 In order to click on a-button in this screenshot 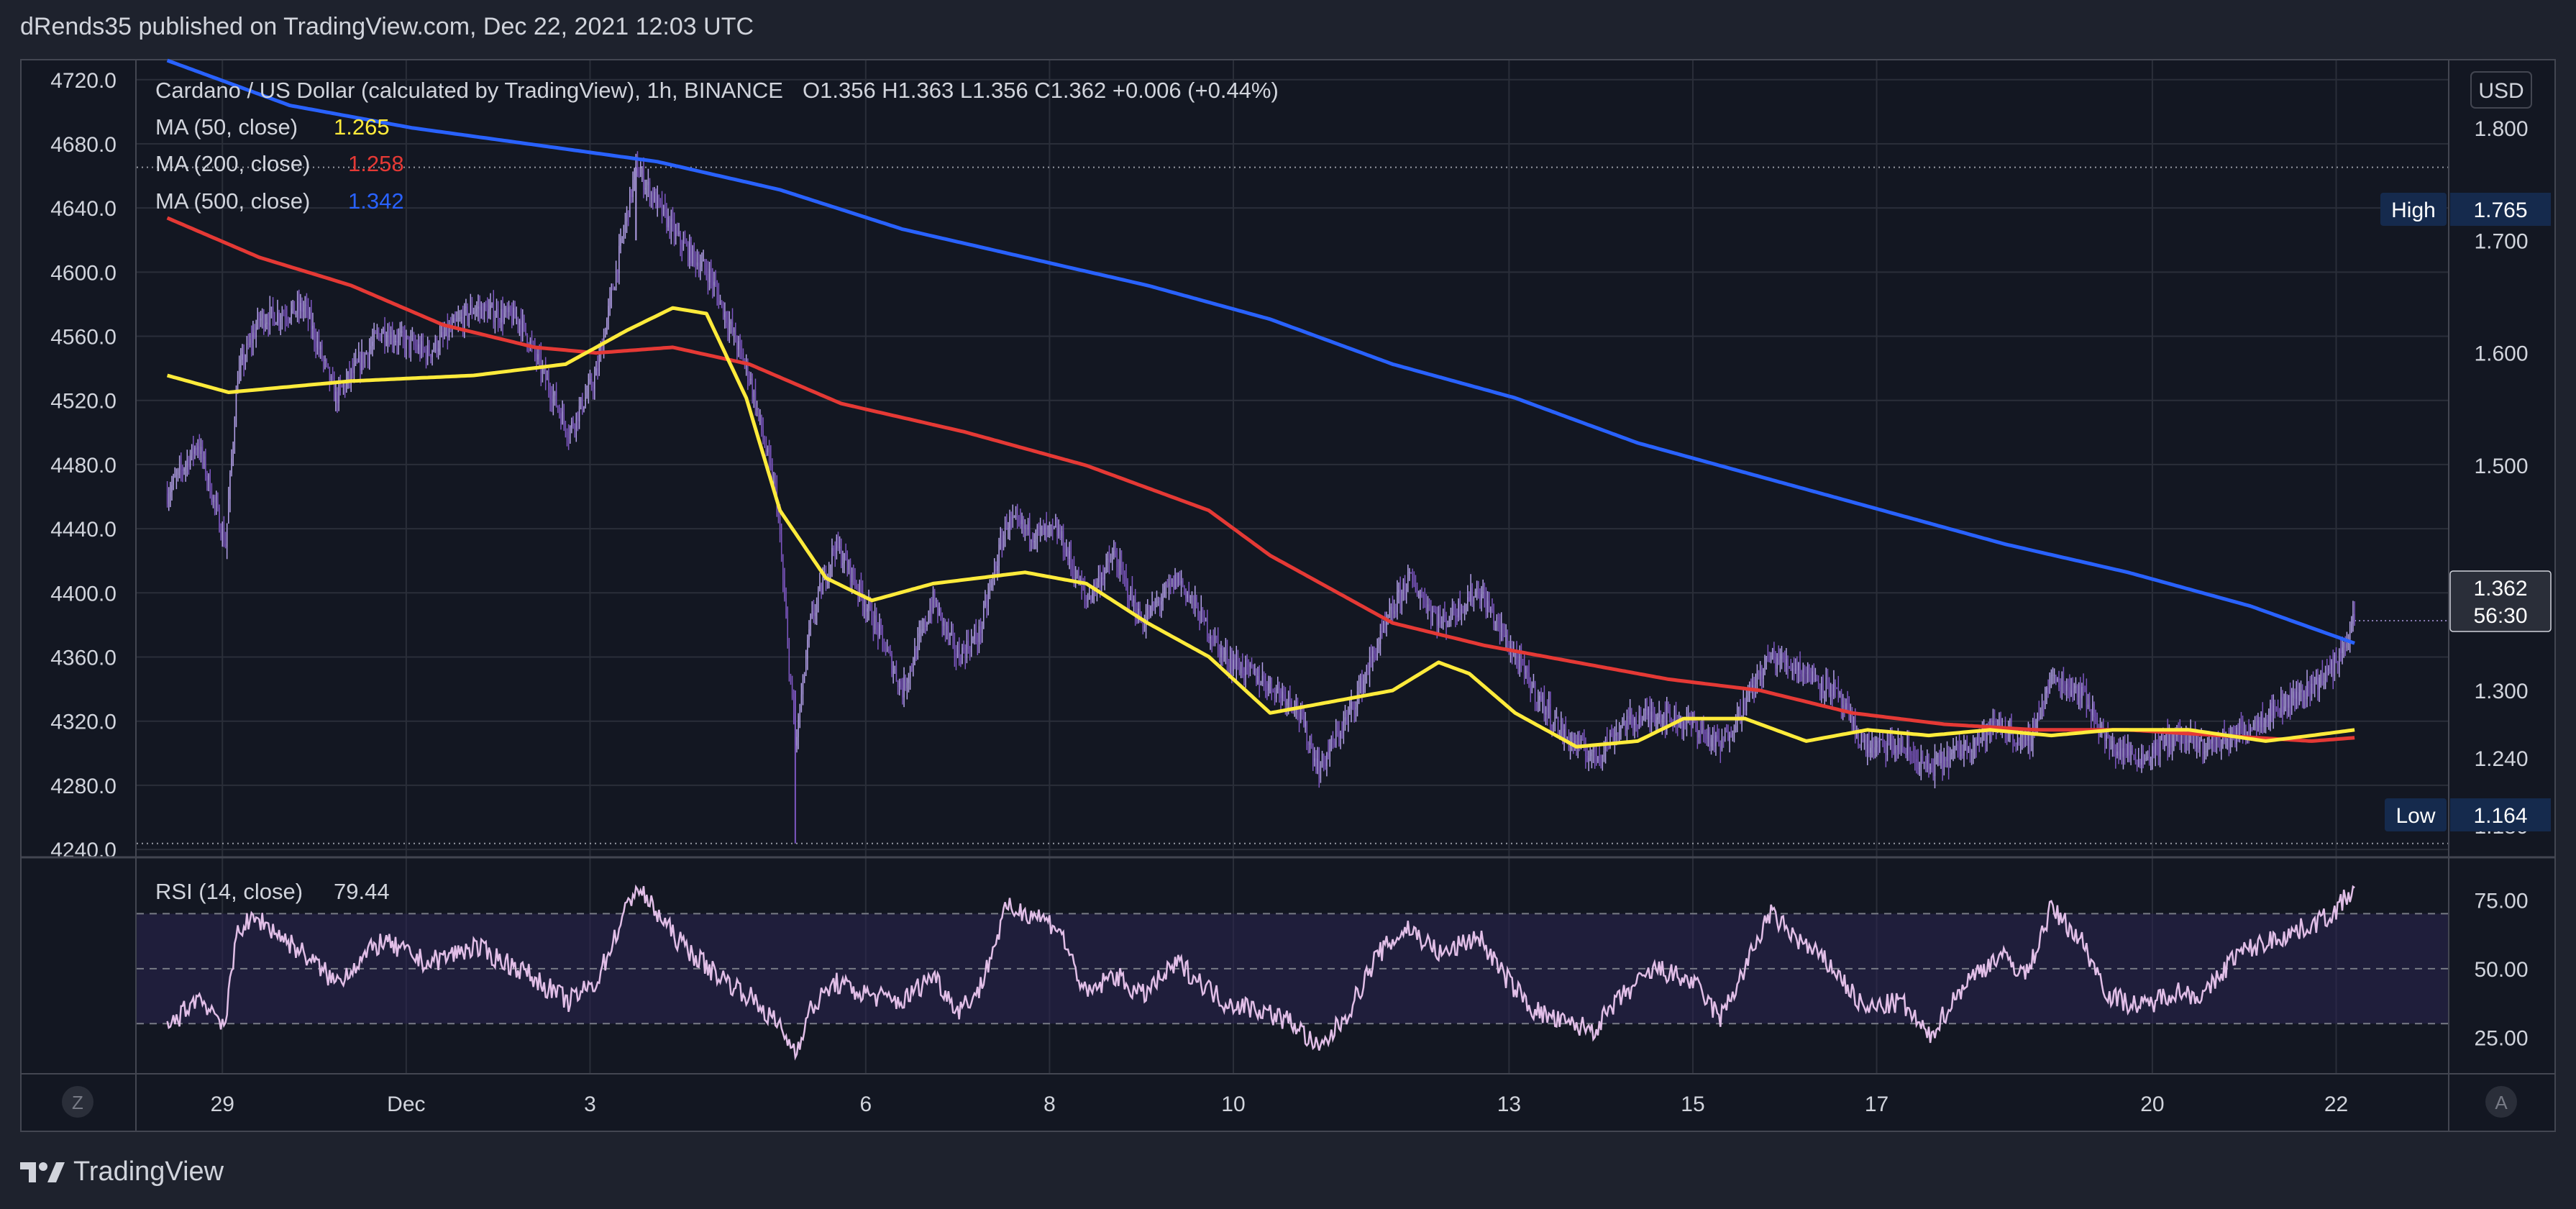, I will do `click(2501, 1102)`.